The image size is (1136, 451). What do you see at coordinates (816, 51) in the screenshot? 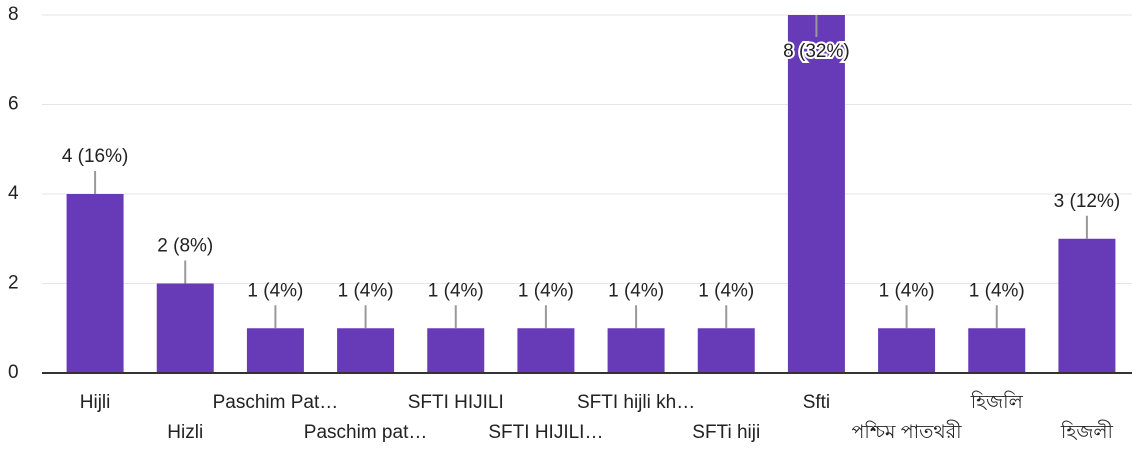
I see `data-label: 8 (32%)` at bounding box center [816, 51].